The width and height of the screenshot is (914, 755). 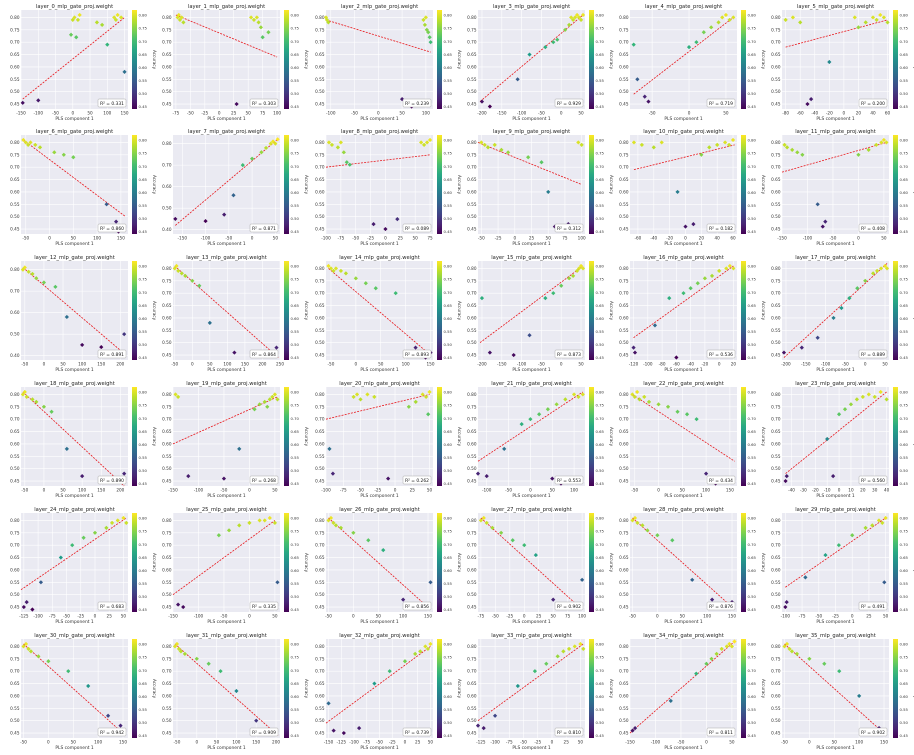 I want to click on x-tick-label: -100, so click(x=326, y=490).